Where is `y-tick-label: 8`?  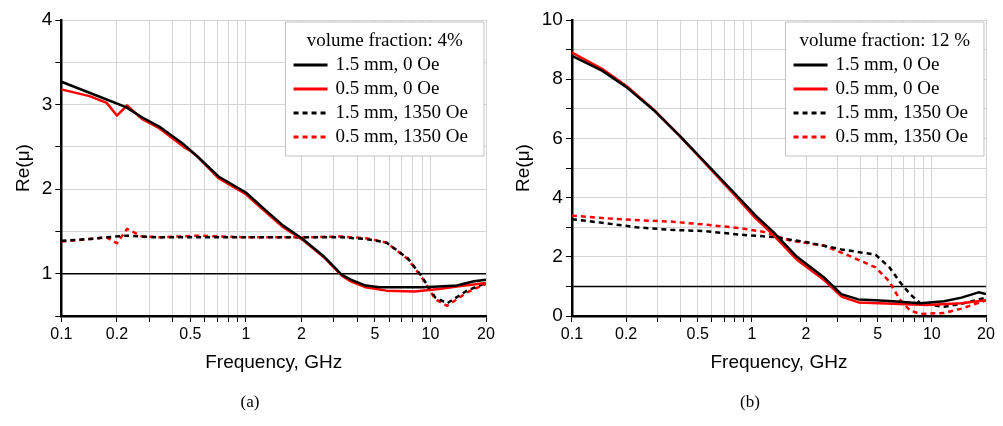 y-tick-label: 8 is located at coordinates (557, 78).